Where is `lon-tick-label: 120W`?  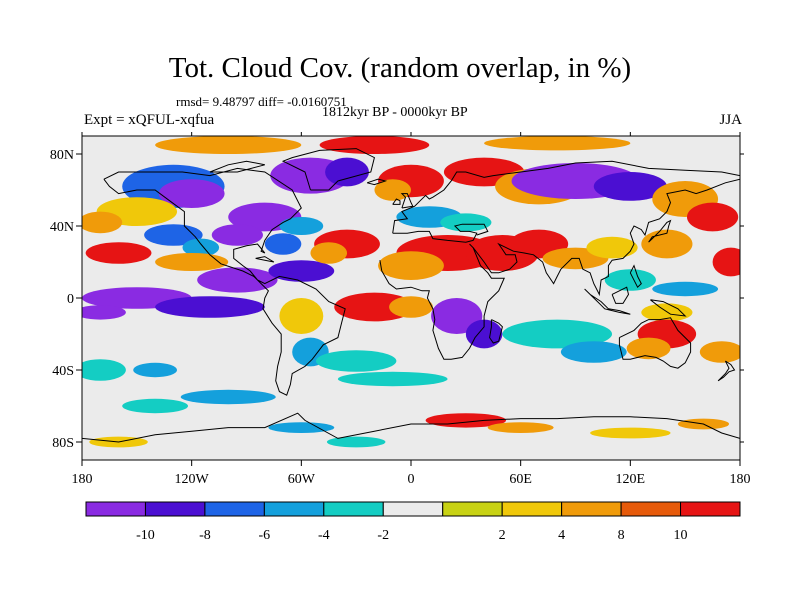 lon-tick-label: 120W is located at coordinates (192, 479).